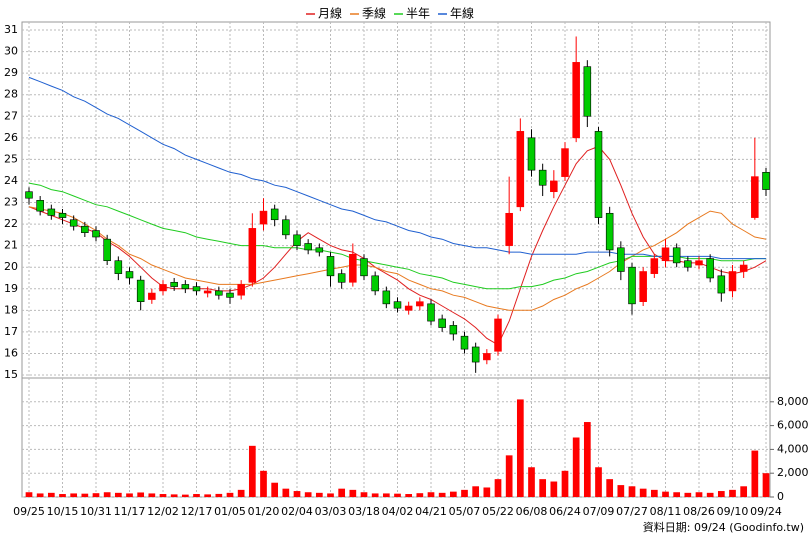  What do you see at coordinates (11, 374) in the screenshot?
I see `y-tick-label: 15` at bounding box center [11, 374].